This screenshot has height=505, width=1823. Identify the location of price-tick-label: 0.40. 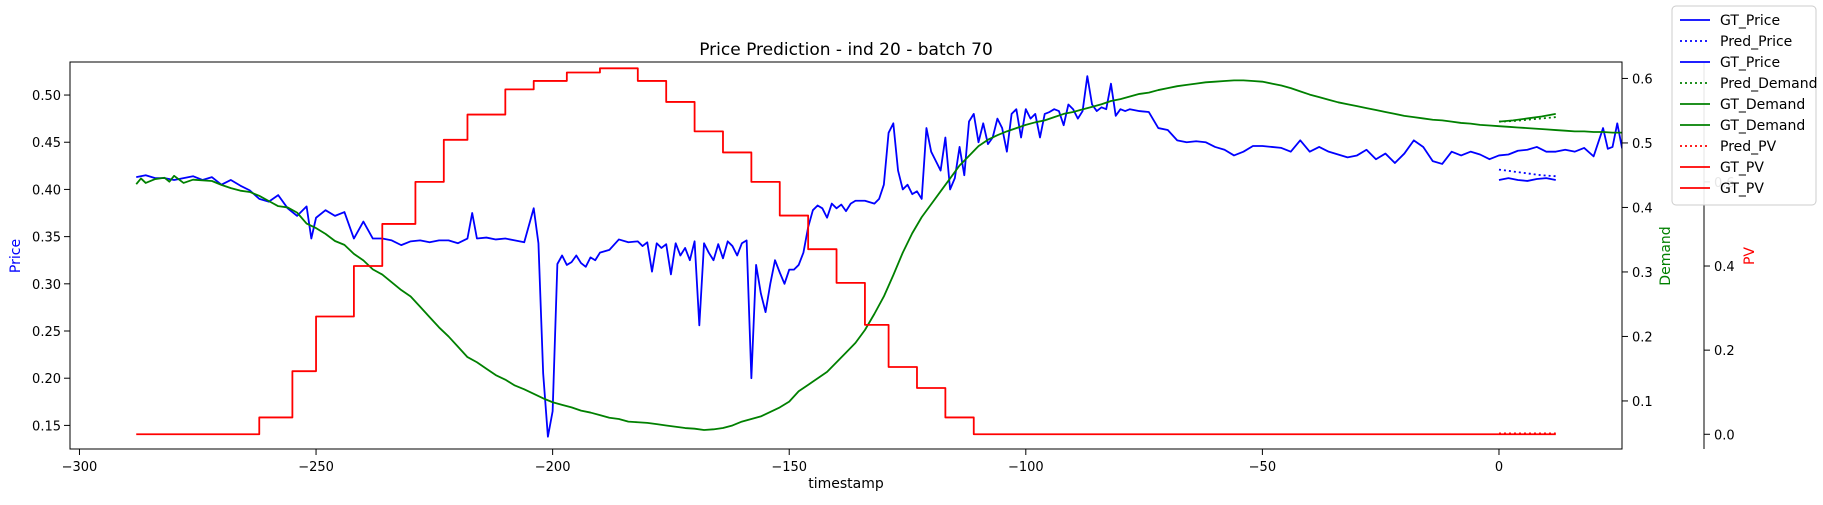
(46, 190).